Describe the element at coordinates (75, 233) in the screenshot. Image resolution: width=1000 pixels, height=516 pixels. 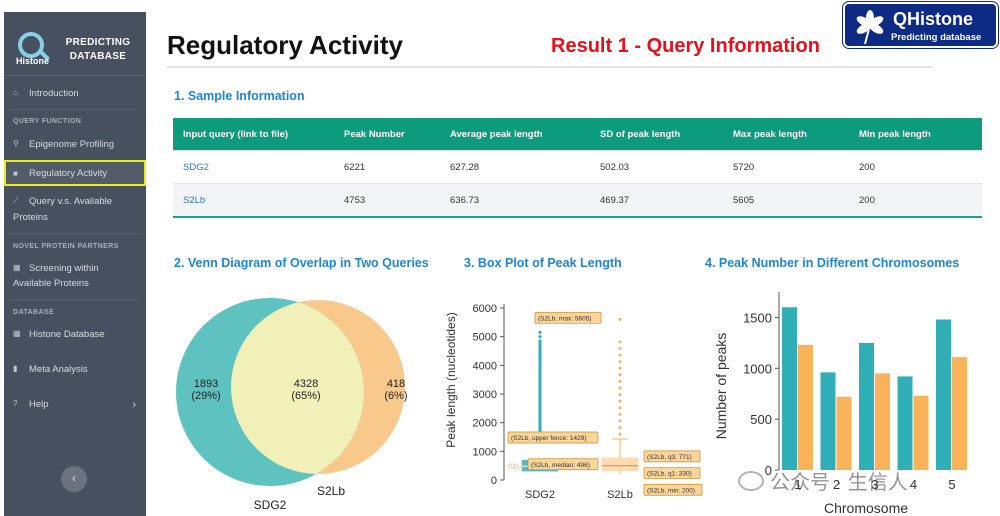
I see `divider` at that location.